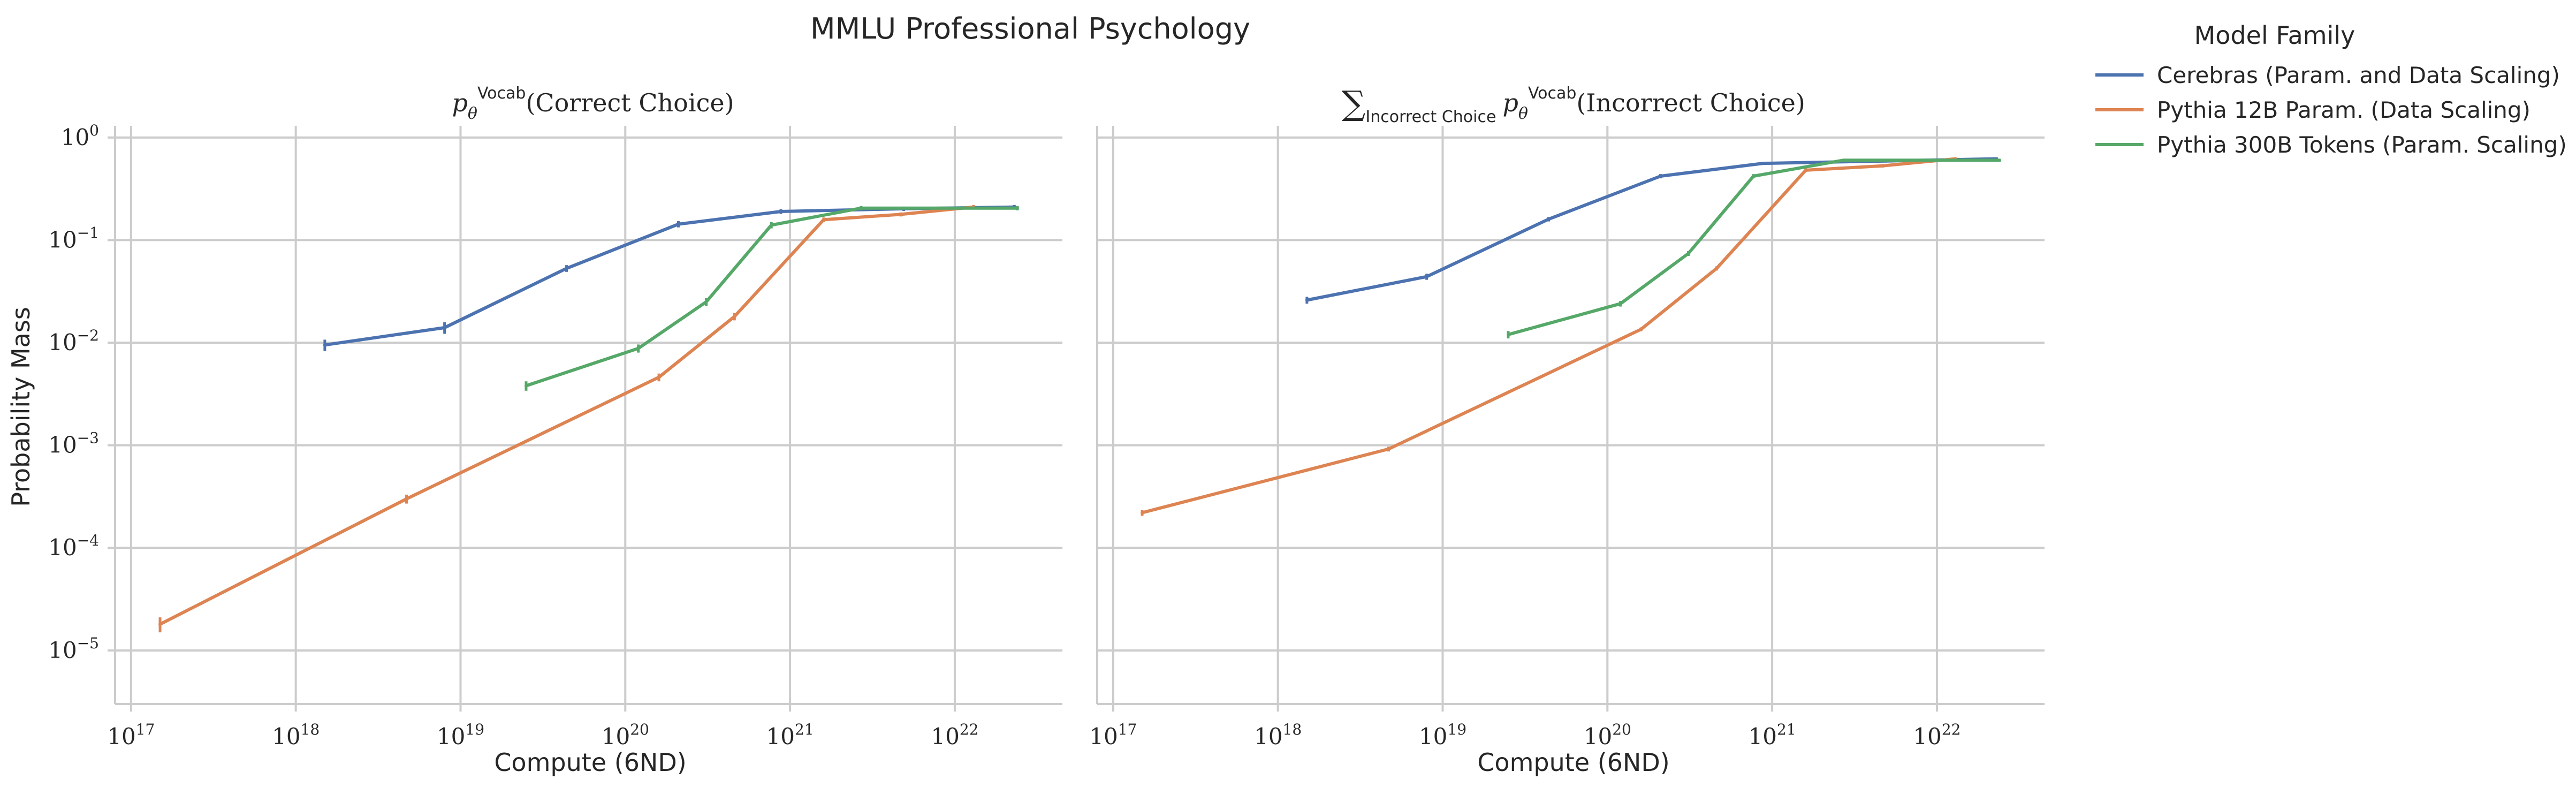  Describe the element at coordinates (2362, 145) in the screenshot. I see `legend-label: Pythia 300B Tokens (Param. Scaling)` at that location.